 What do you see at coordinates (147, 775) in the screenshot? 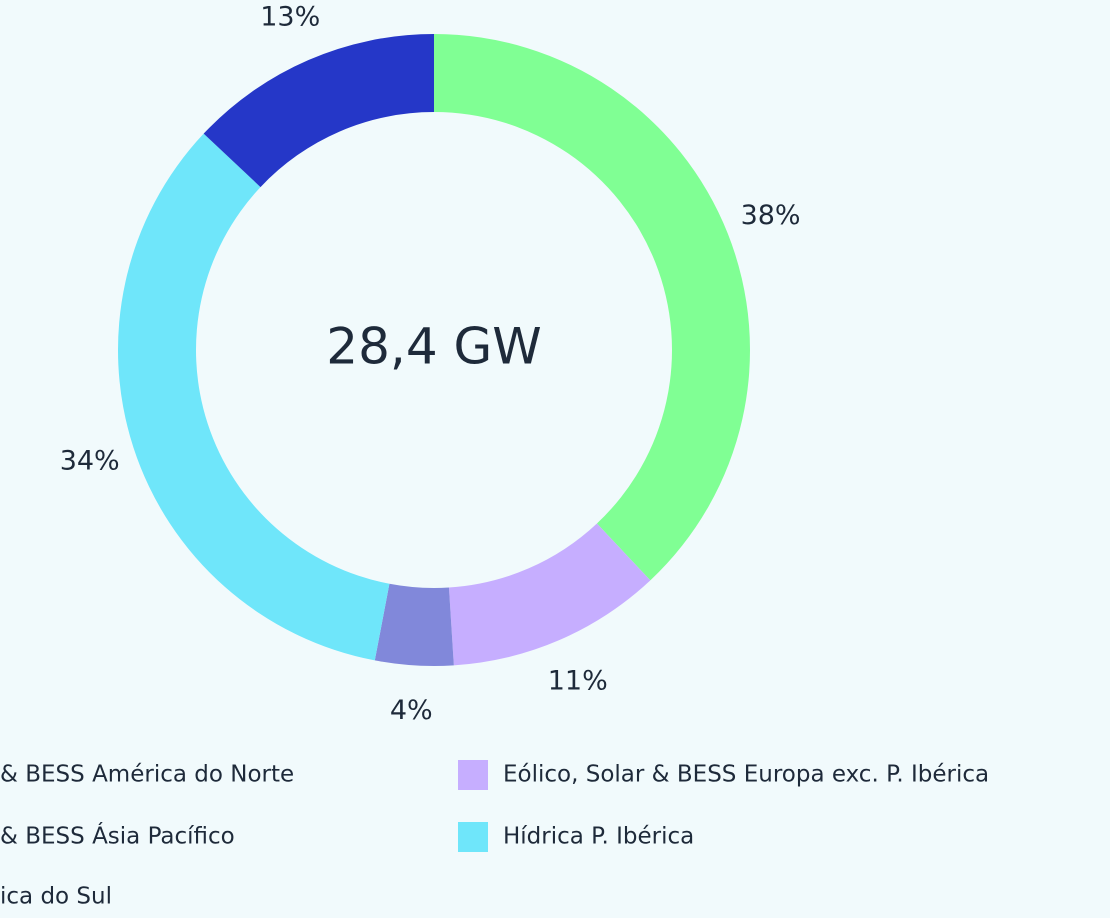
I see `legend-label: & BESS América do Norte` at bounding box center [147, 775].